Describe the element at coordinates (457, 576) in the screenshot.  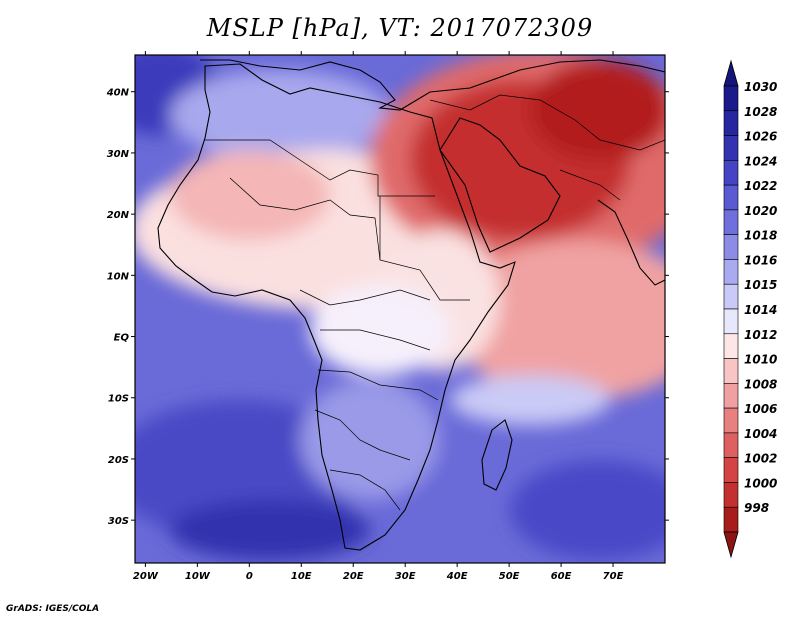
I see `lon-tick-label: 40E` at that location.